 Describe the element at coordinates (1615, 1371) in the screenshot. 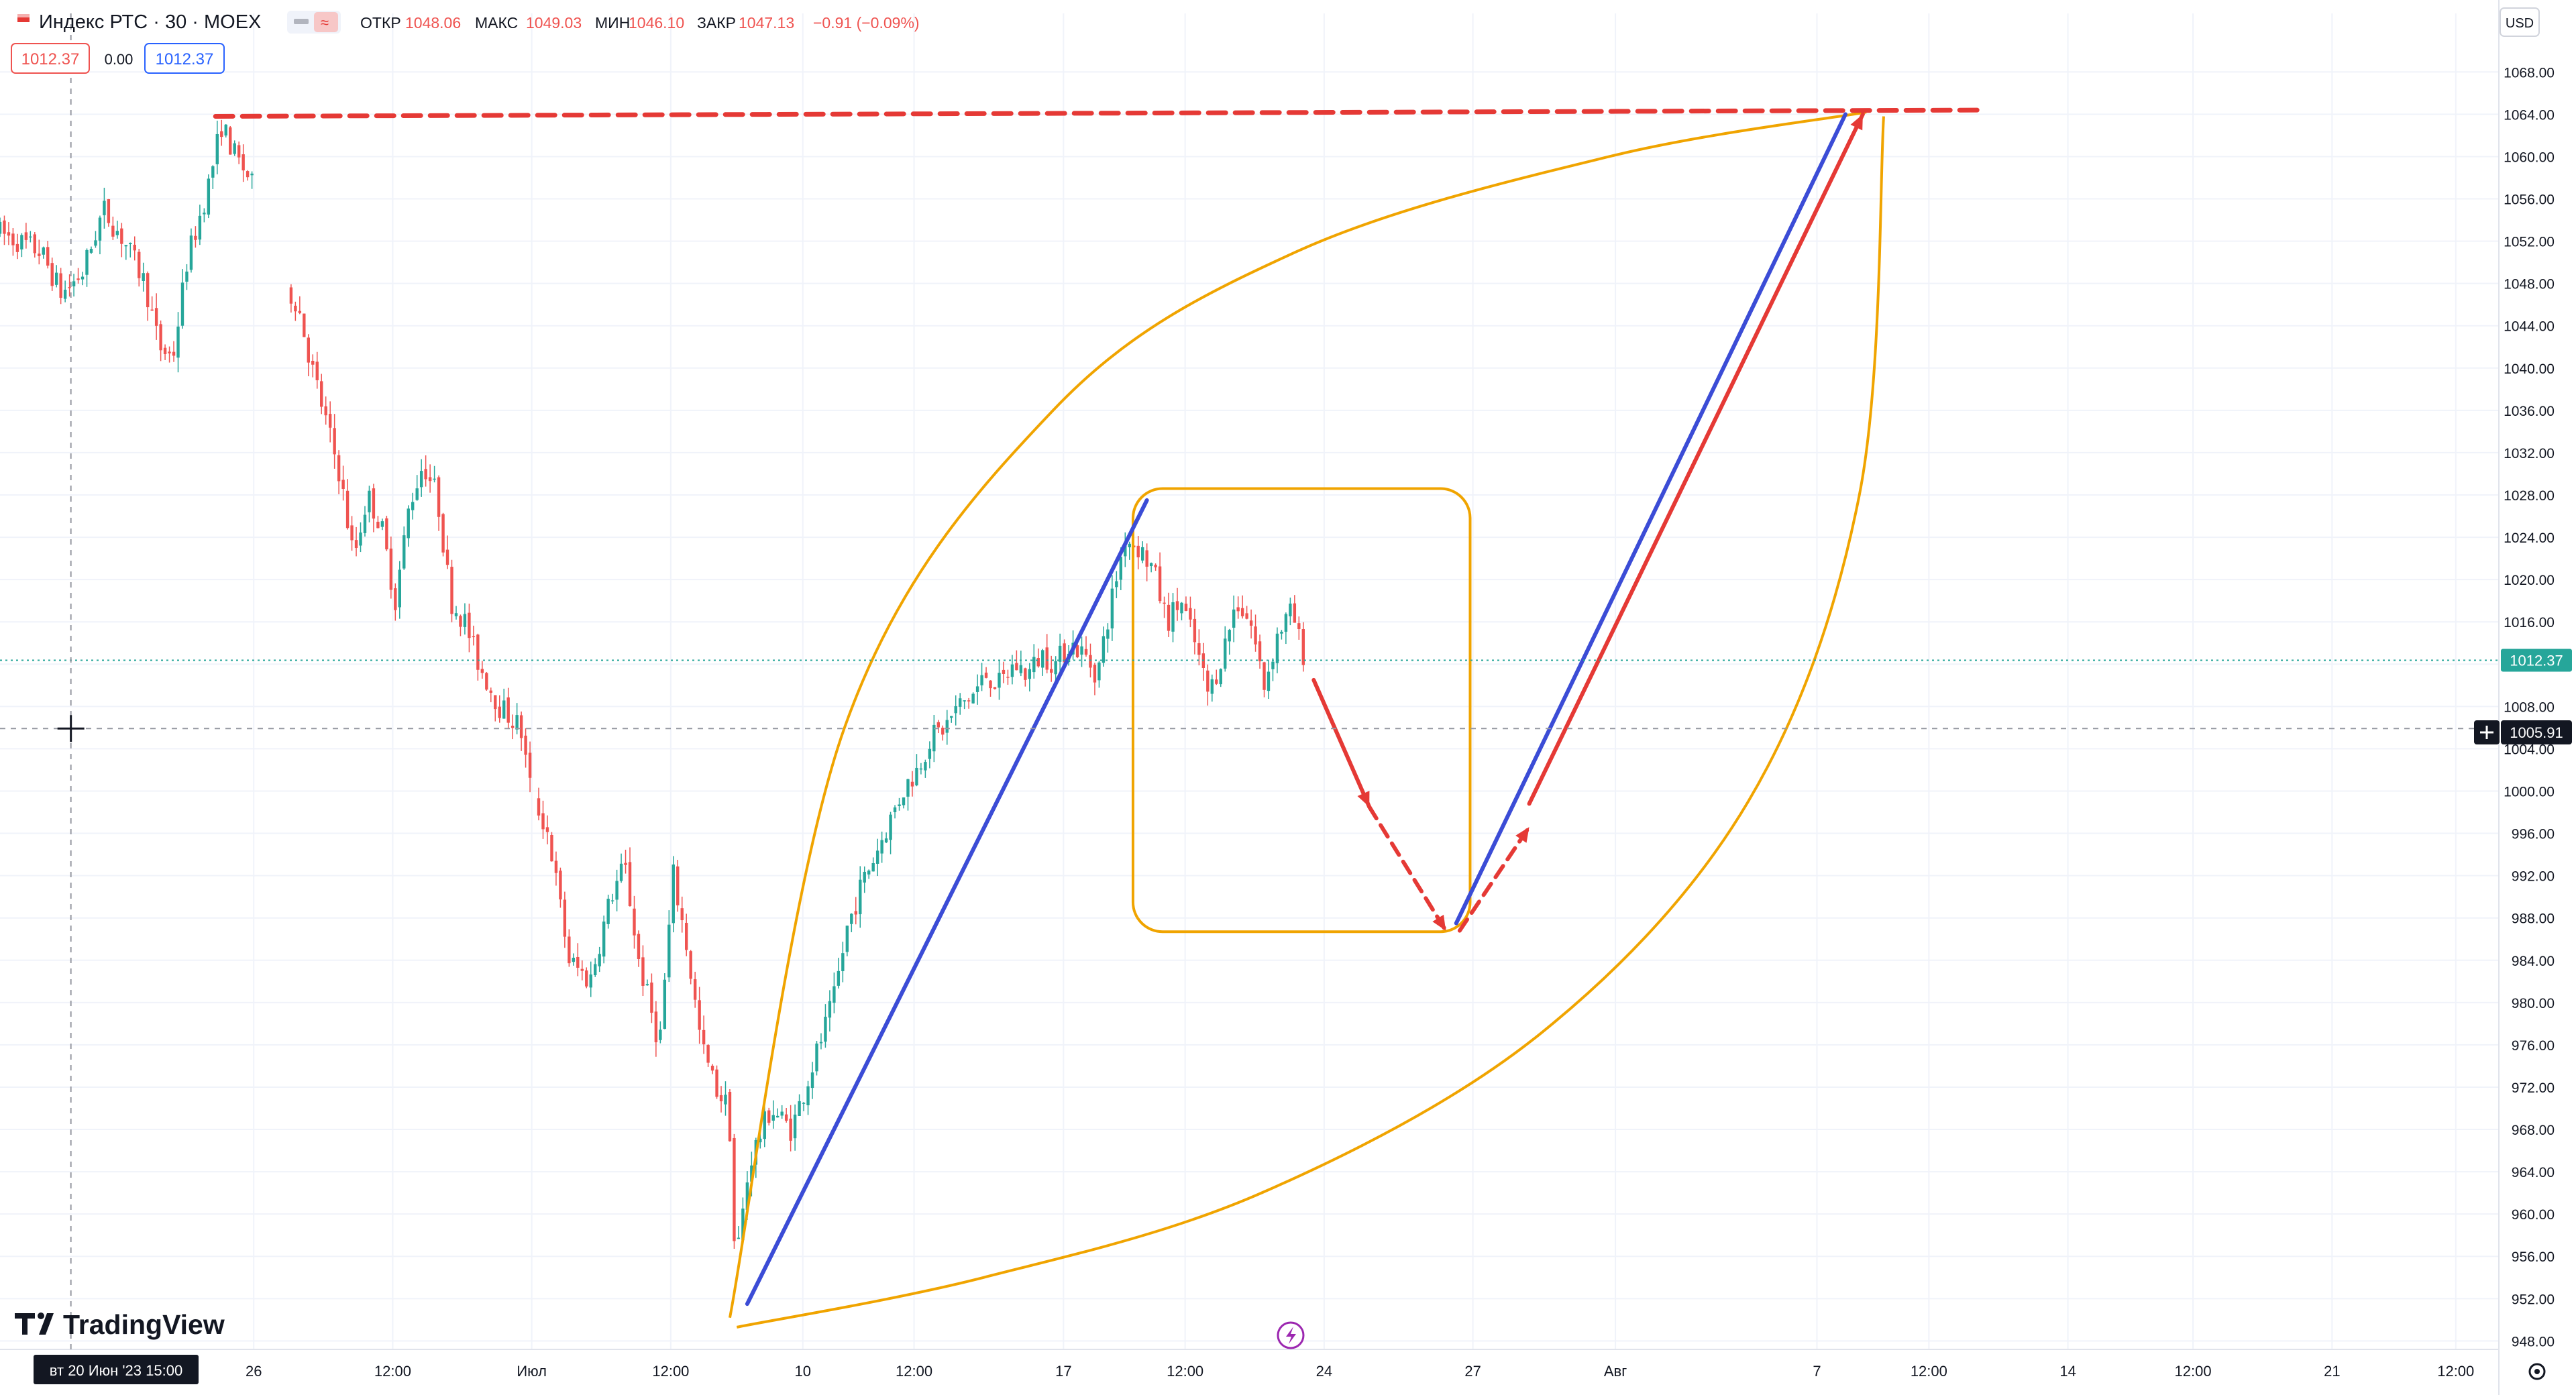

I see `x-tick-label: Авг` at that location.